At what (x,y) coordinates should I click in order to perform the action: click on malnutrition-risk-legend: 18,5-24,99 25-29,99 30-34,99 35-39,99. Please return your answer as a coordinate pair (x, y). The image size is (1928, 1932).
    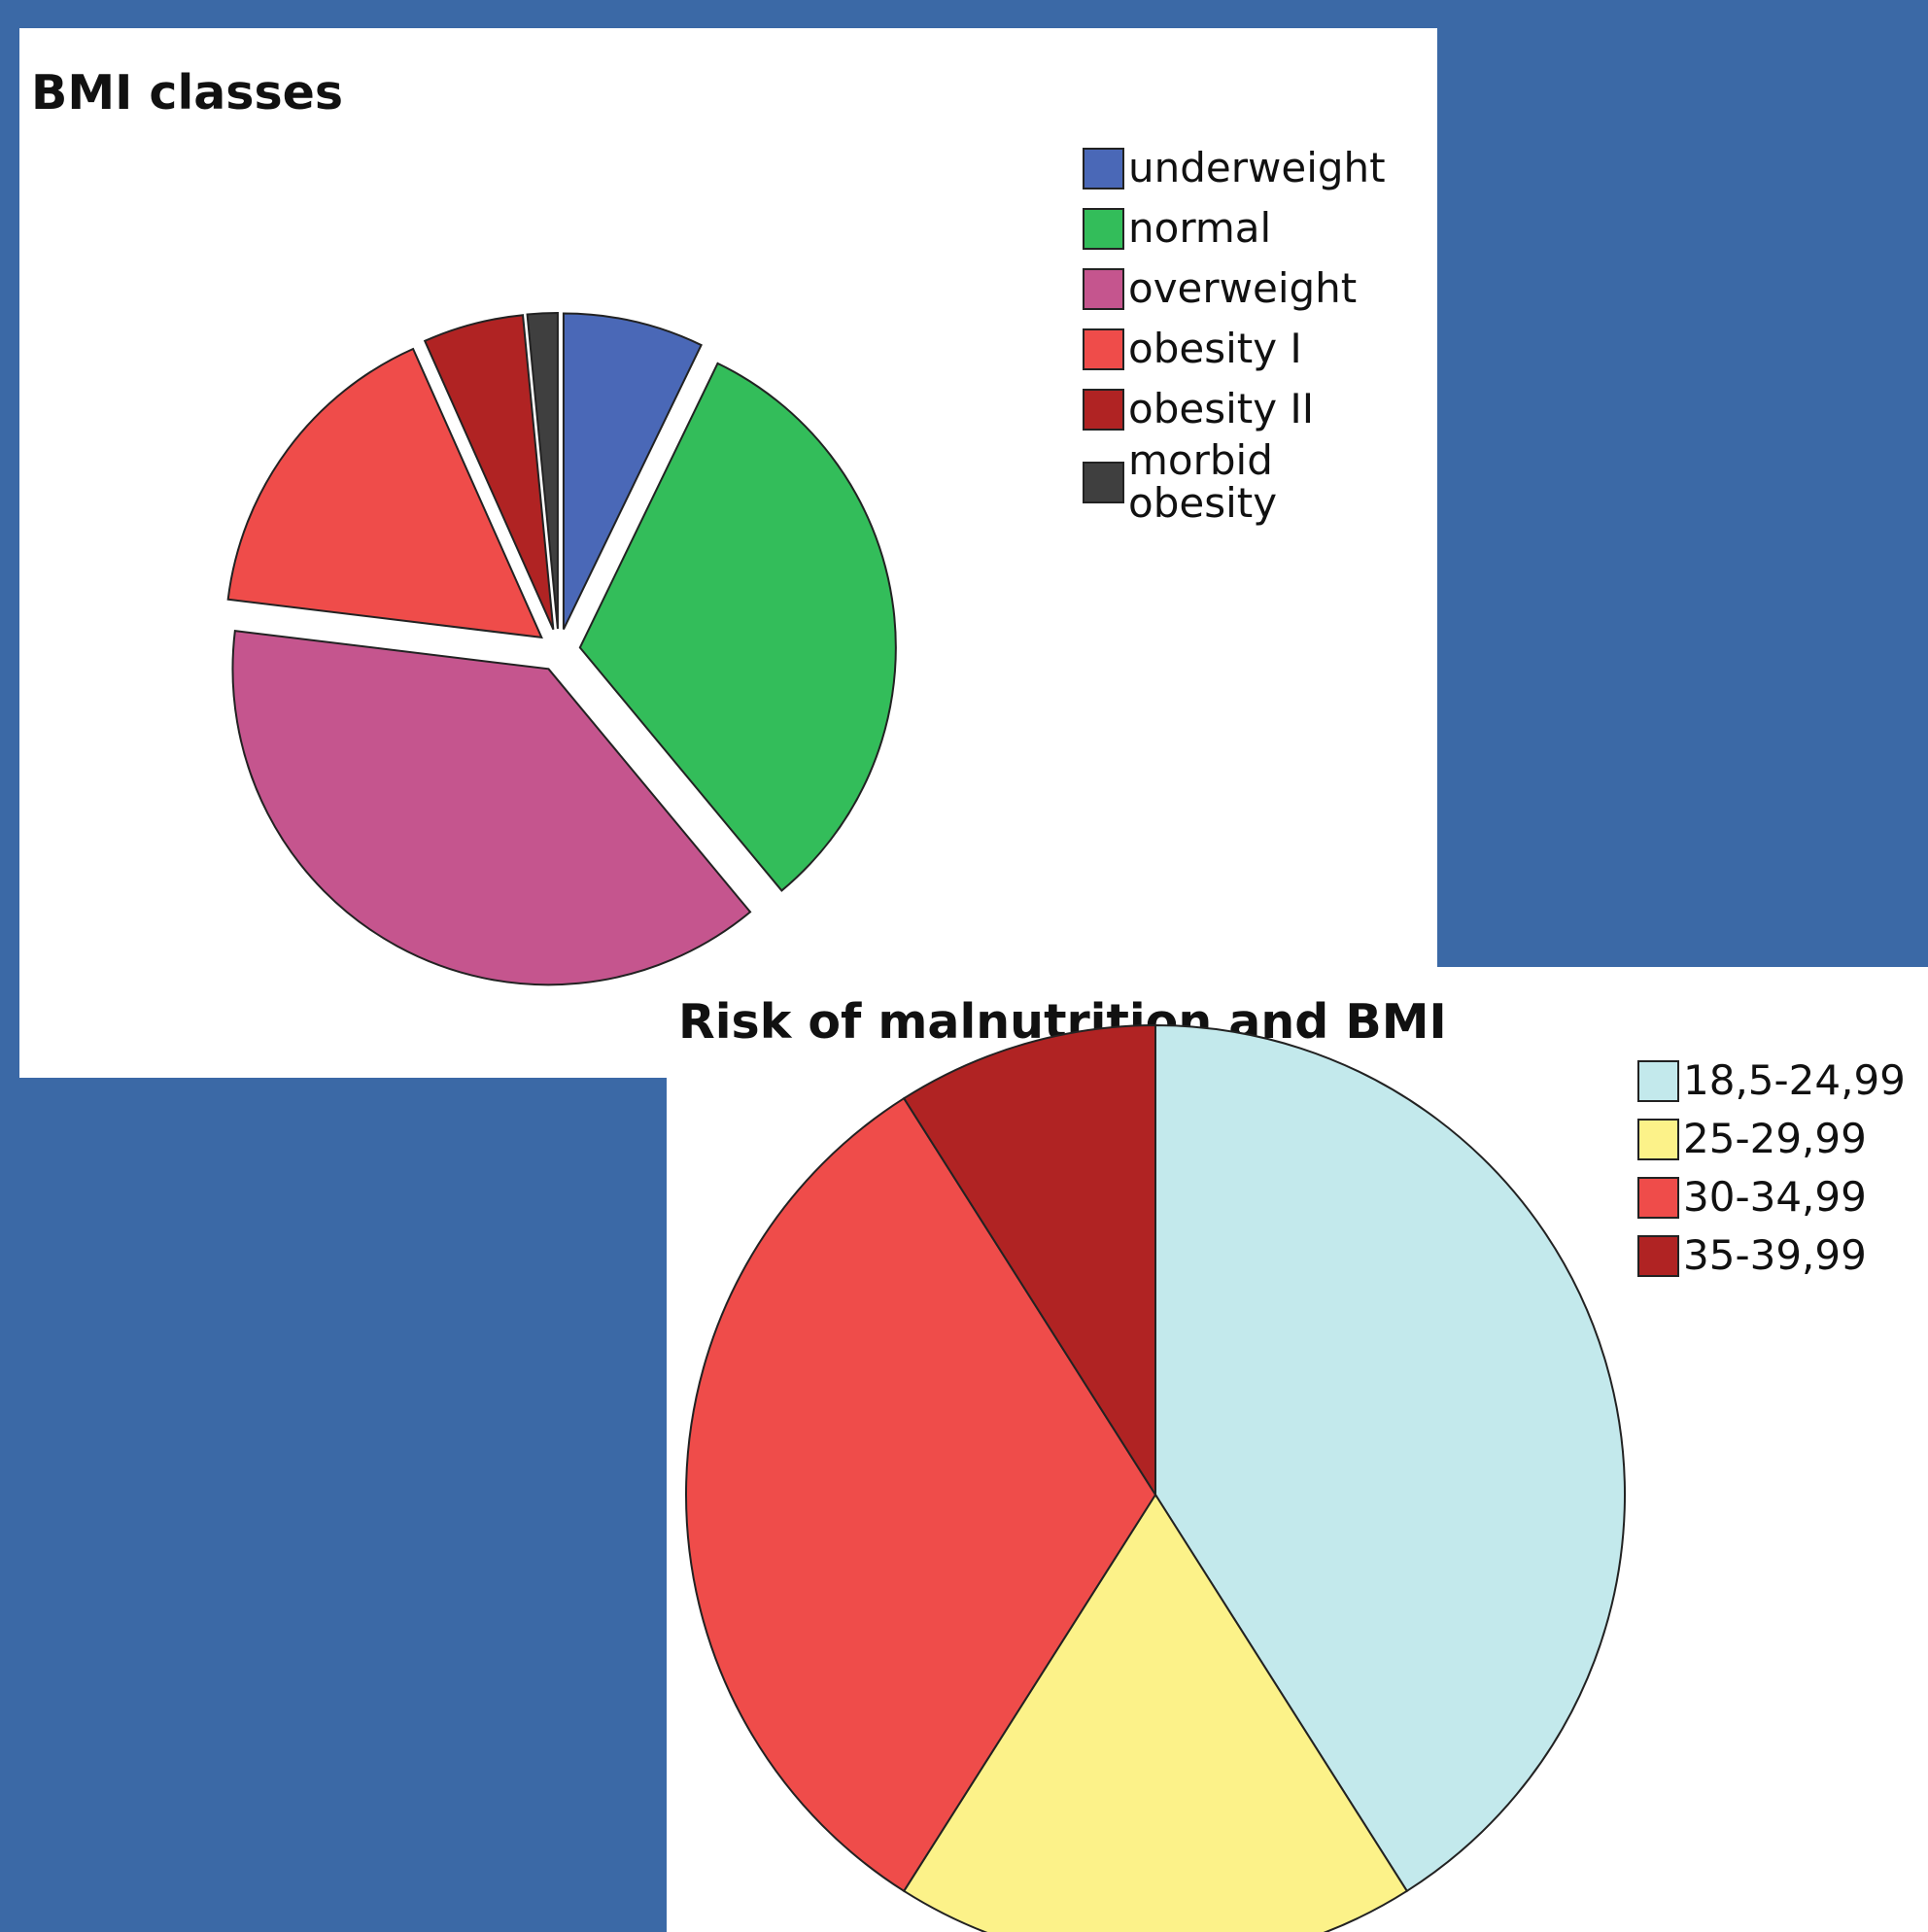
    Looking at the image, I should click on (1771, 1168).